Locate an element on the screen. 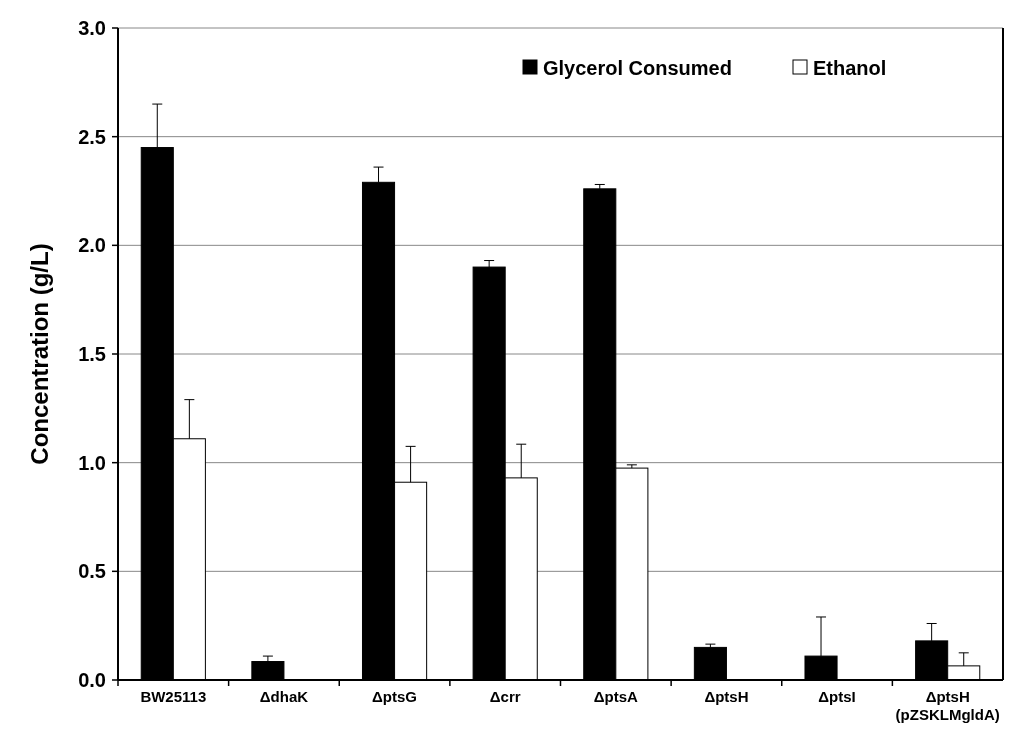  legend-label: Glycerol Consumed is located at coordinates (637, 68).